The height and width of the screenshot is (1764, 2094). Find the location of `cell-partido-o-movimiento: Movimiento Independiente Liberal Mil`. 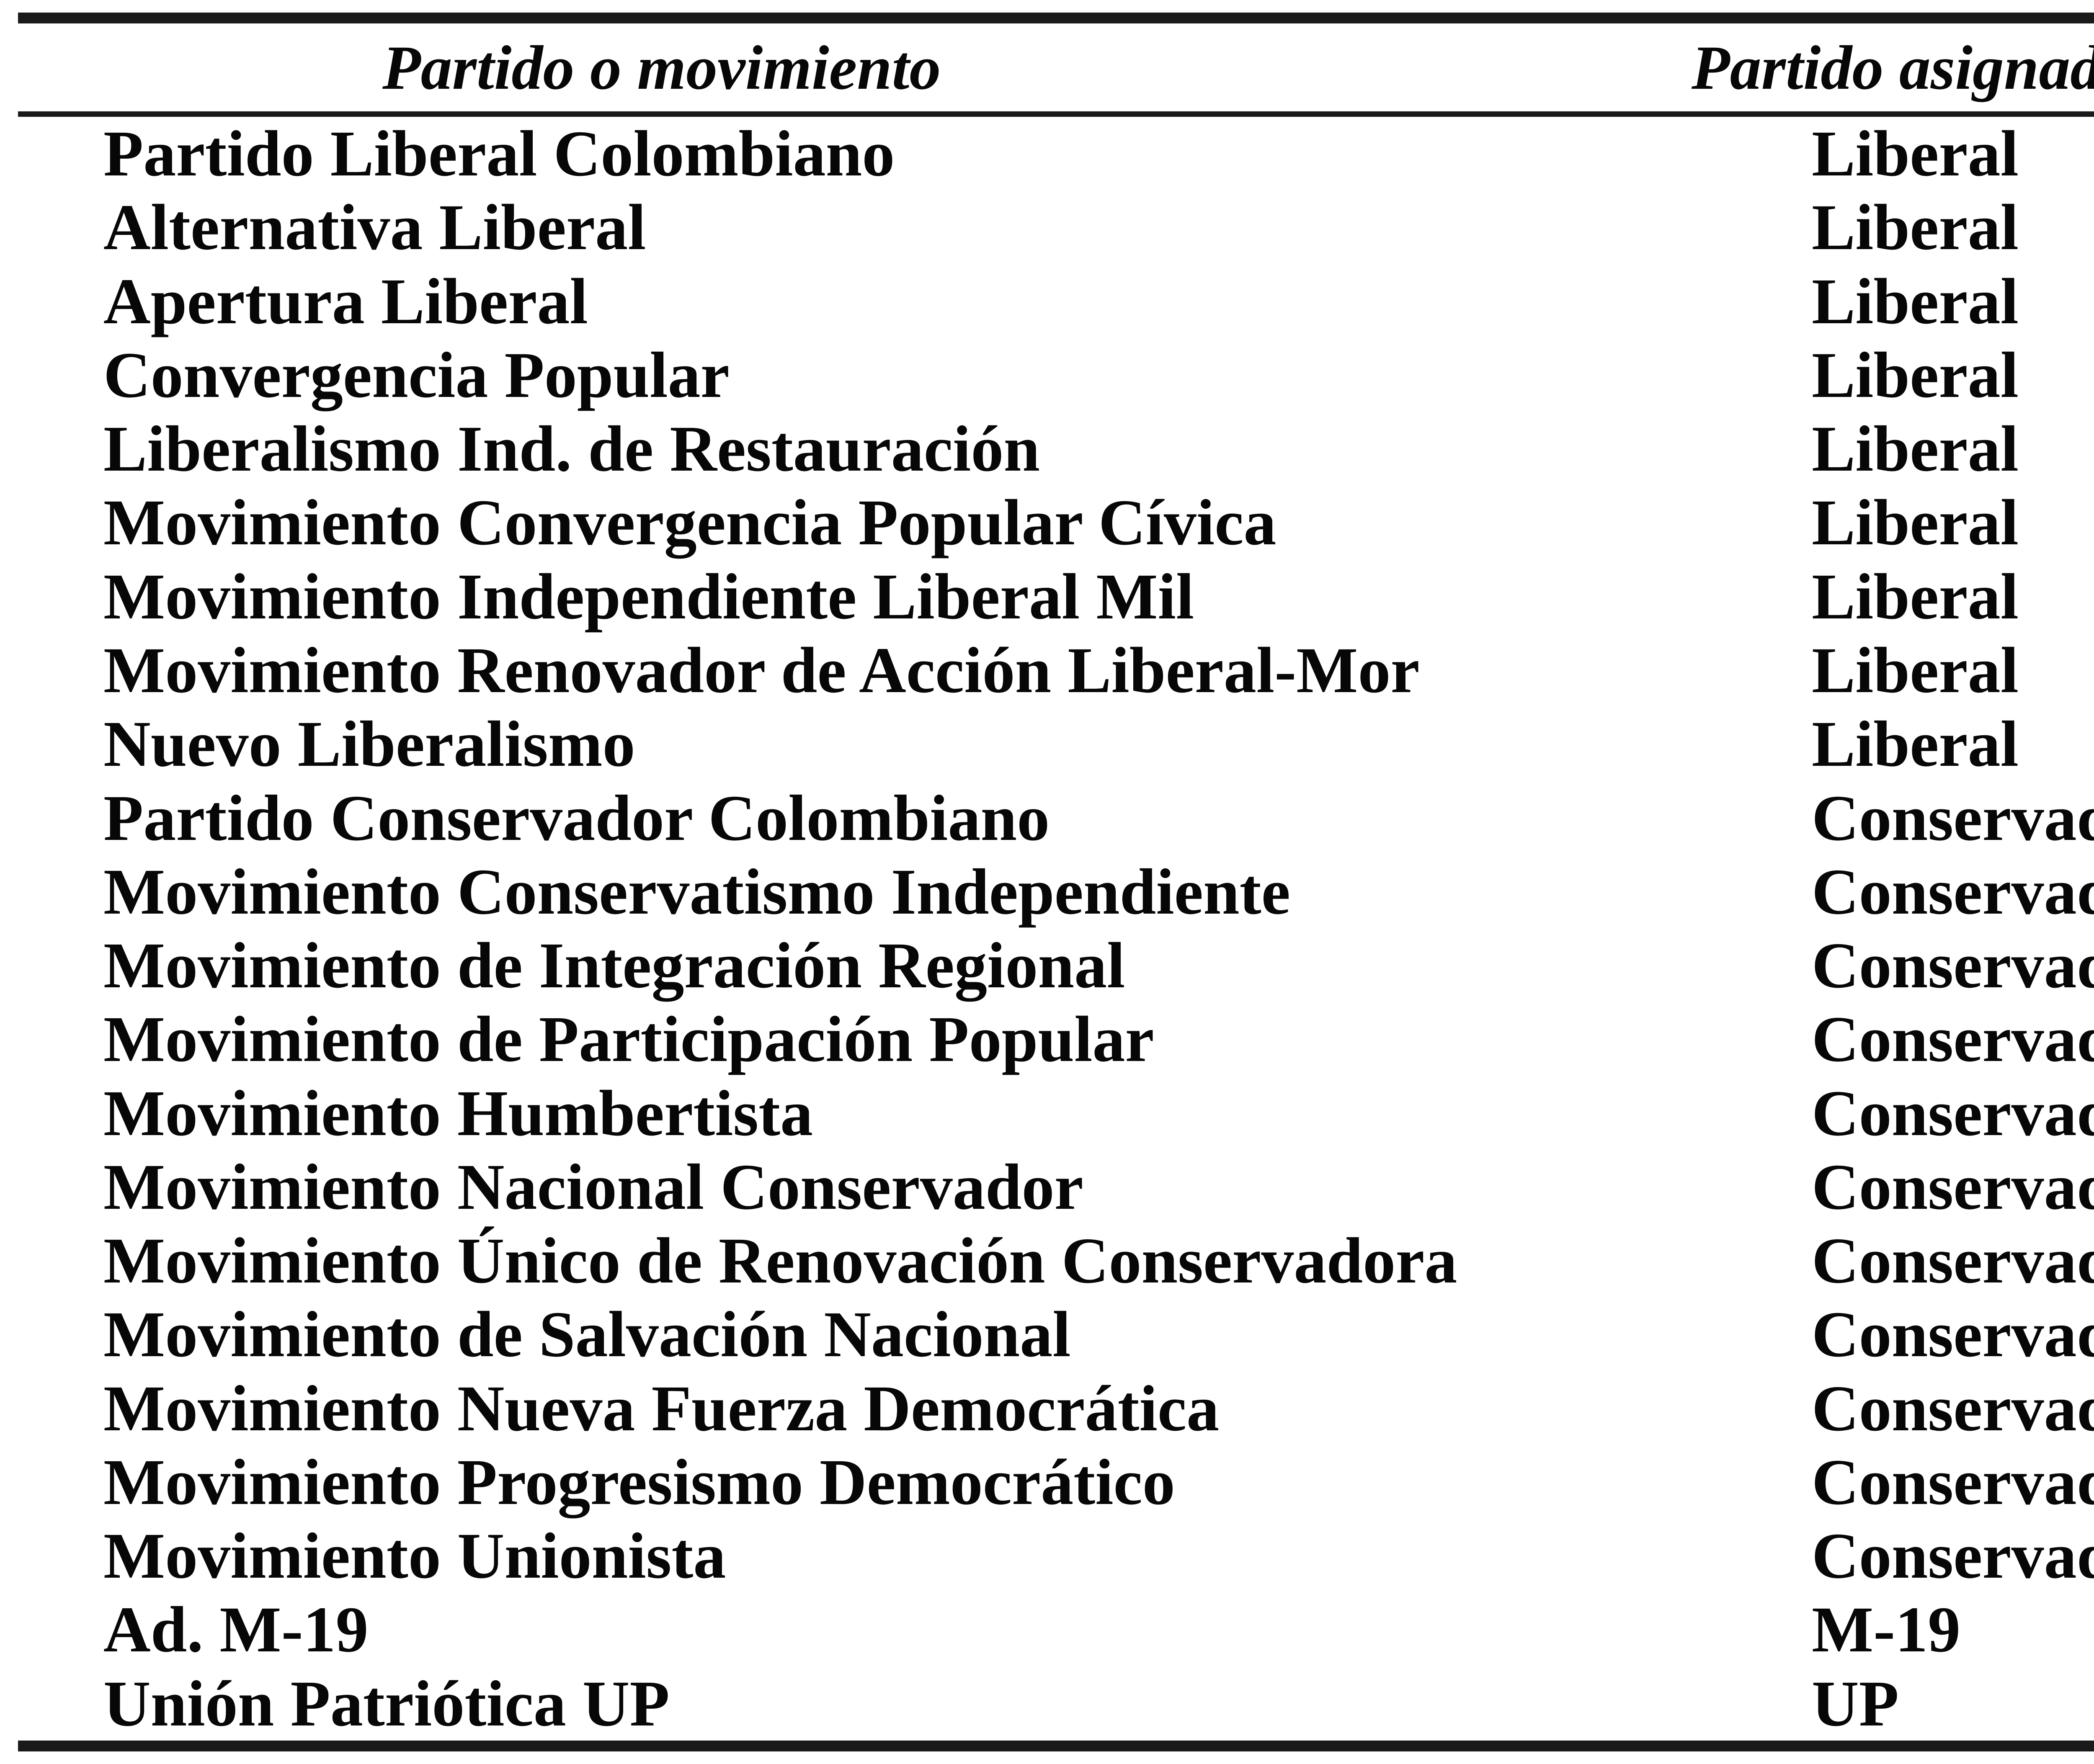

cell-partido-o-movimiento: Movimiento Independiente Liberal Mil is located at coordinates (648, 596).